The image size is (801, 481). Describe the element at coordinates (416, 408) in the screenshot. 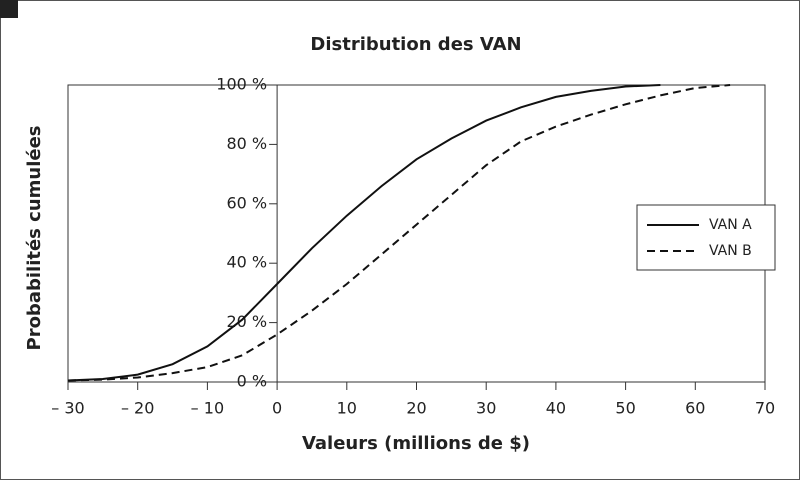

I see `x-tick-label: 20` at that location.